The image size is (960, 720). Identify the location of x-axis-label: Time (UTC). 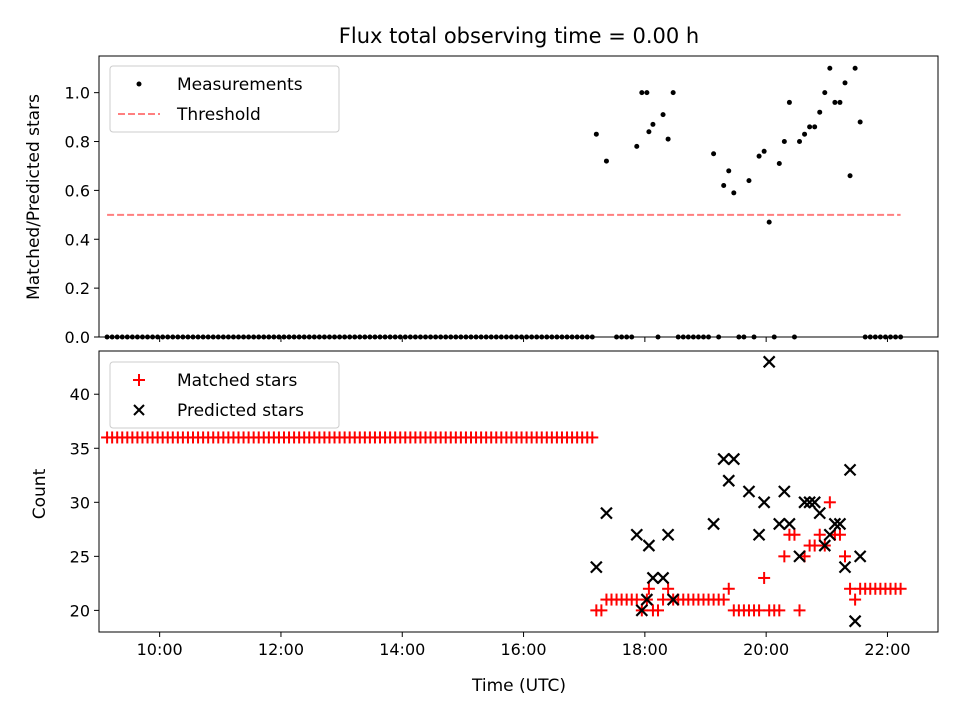
(518, 686).